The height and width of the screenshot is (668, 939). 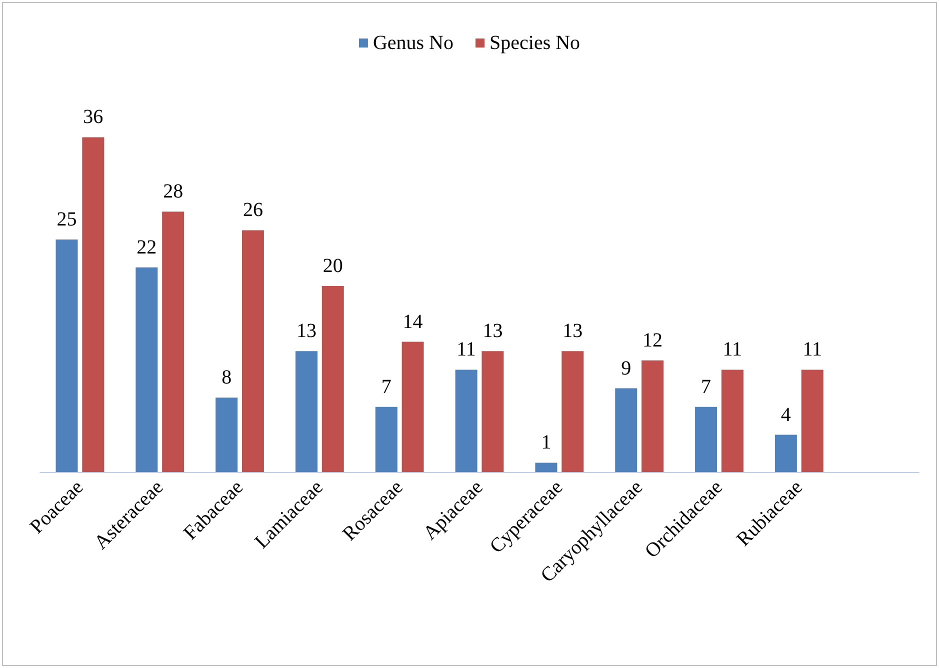 I want to click on data-label: 25, so click(x=66, y=219).